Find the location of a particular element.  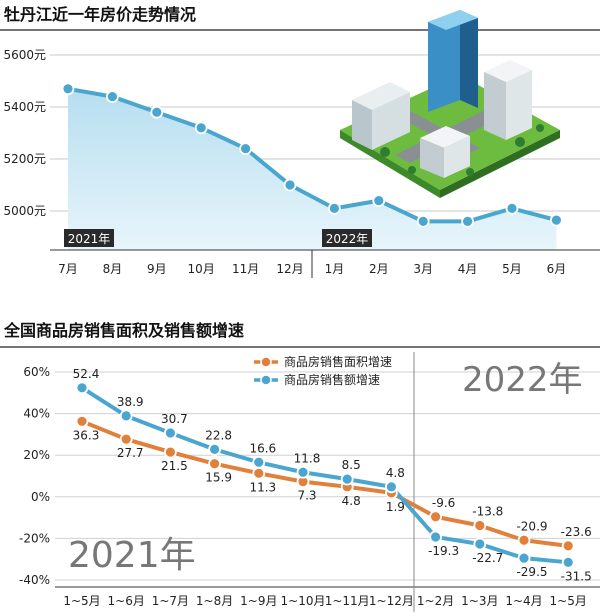

year-tag-label: 2021年 is located at coordinates (89, 239).